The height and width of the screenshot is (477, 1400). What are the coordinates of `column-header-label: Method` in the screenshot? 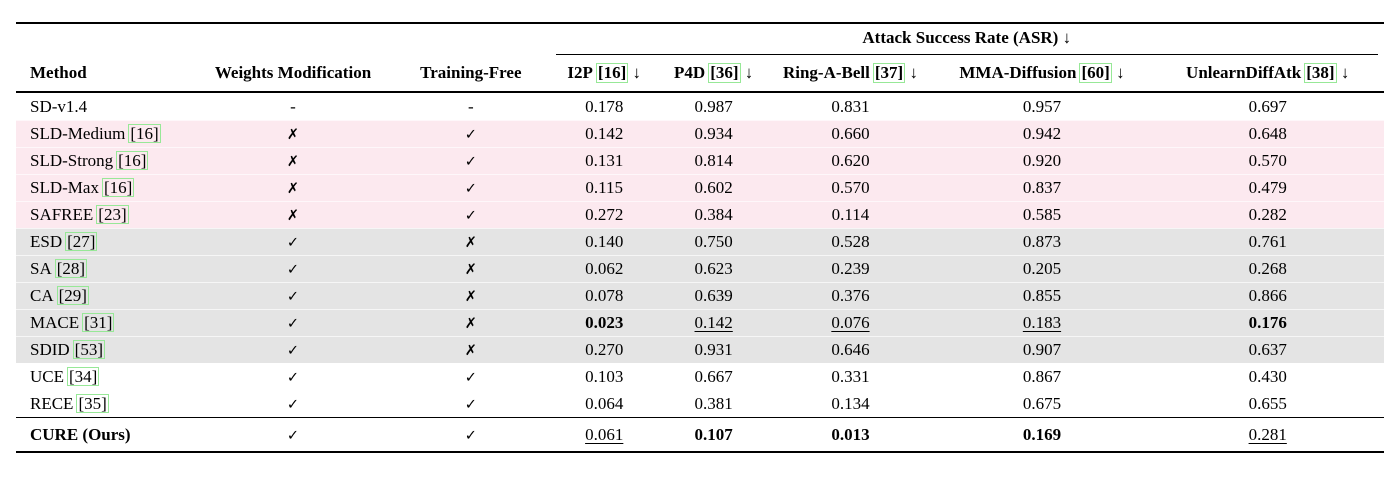 It's located at (58, 72).